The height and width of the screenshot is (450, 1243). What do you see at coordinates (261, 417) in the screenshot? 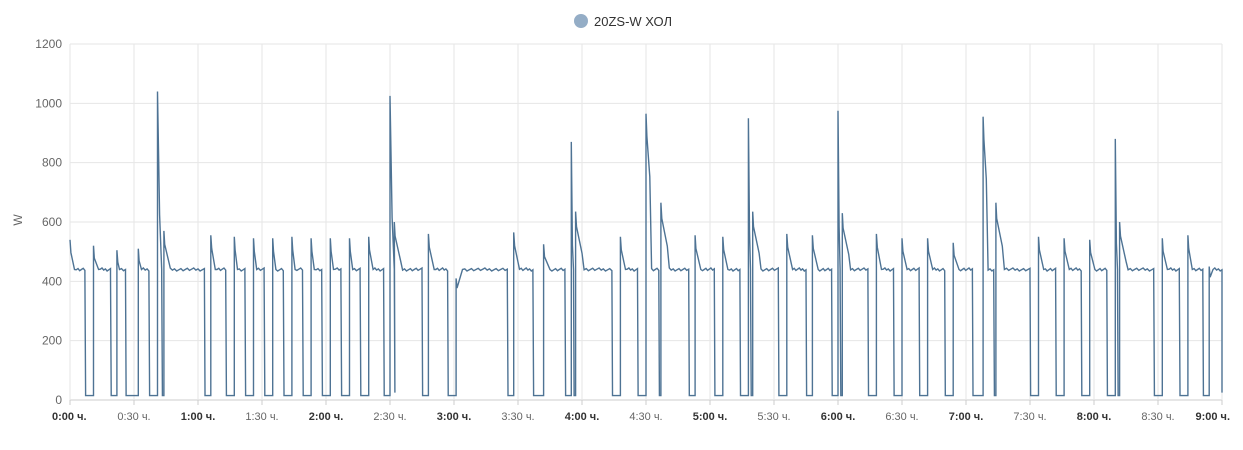
I see `x-tick-label: 1:30 ч.` at bounding box center [261, 417].